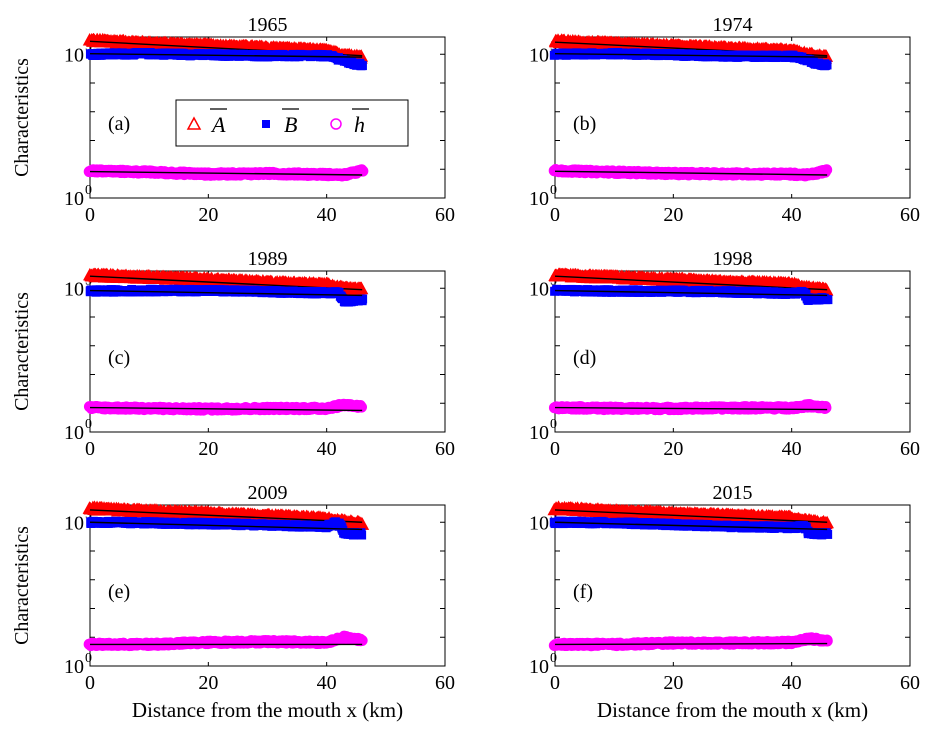 Image resolution: width=928 pixels, height=747 pixels. Describe the element at coordinates (733, 259) in the screenshot. I see `subplot-title: 1998` at that location.